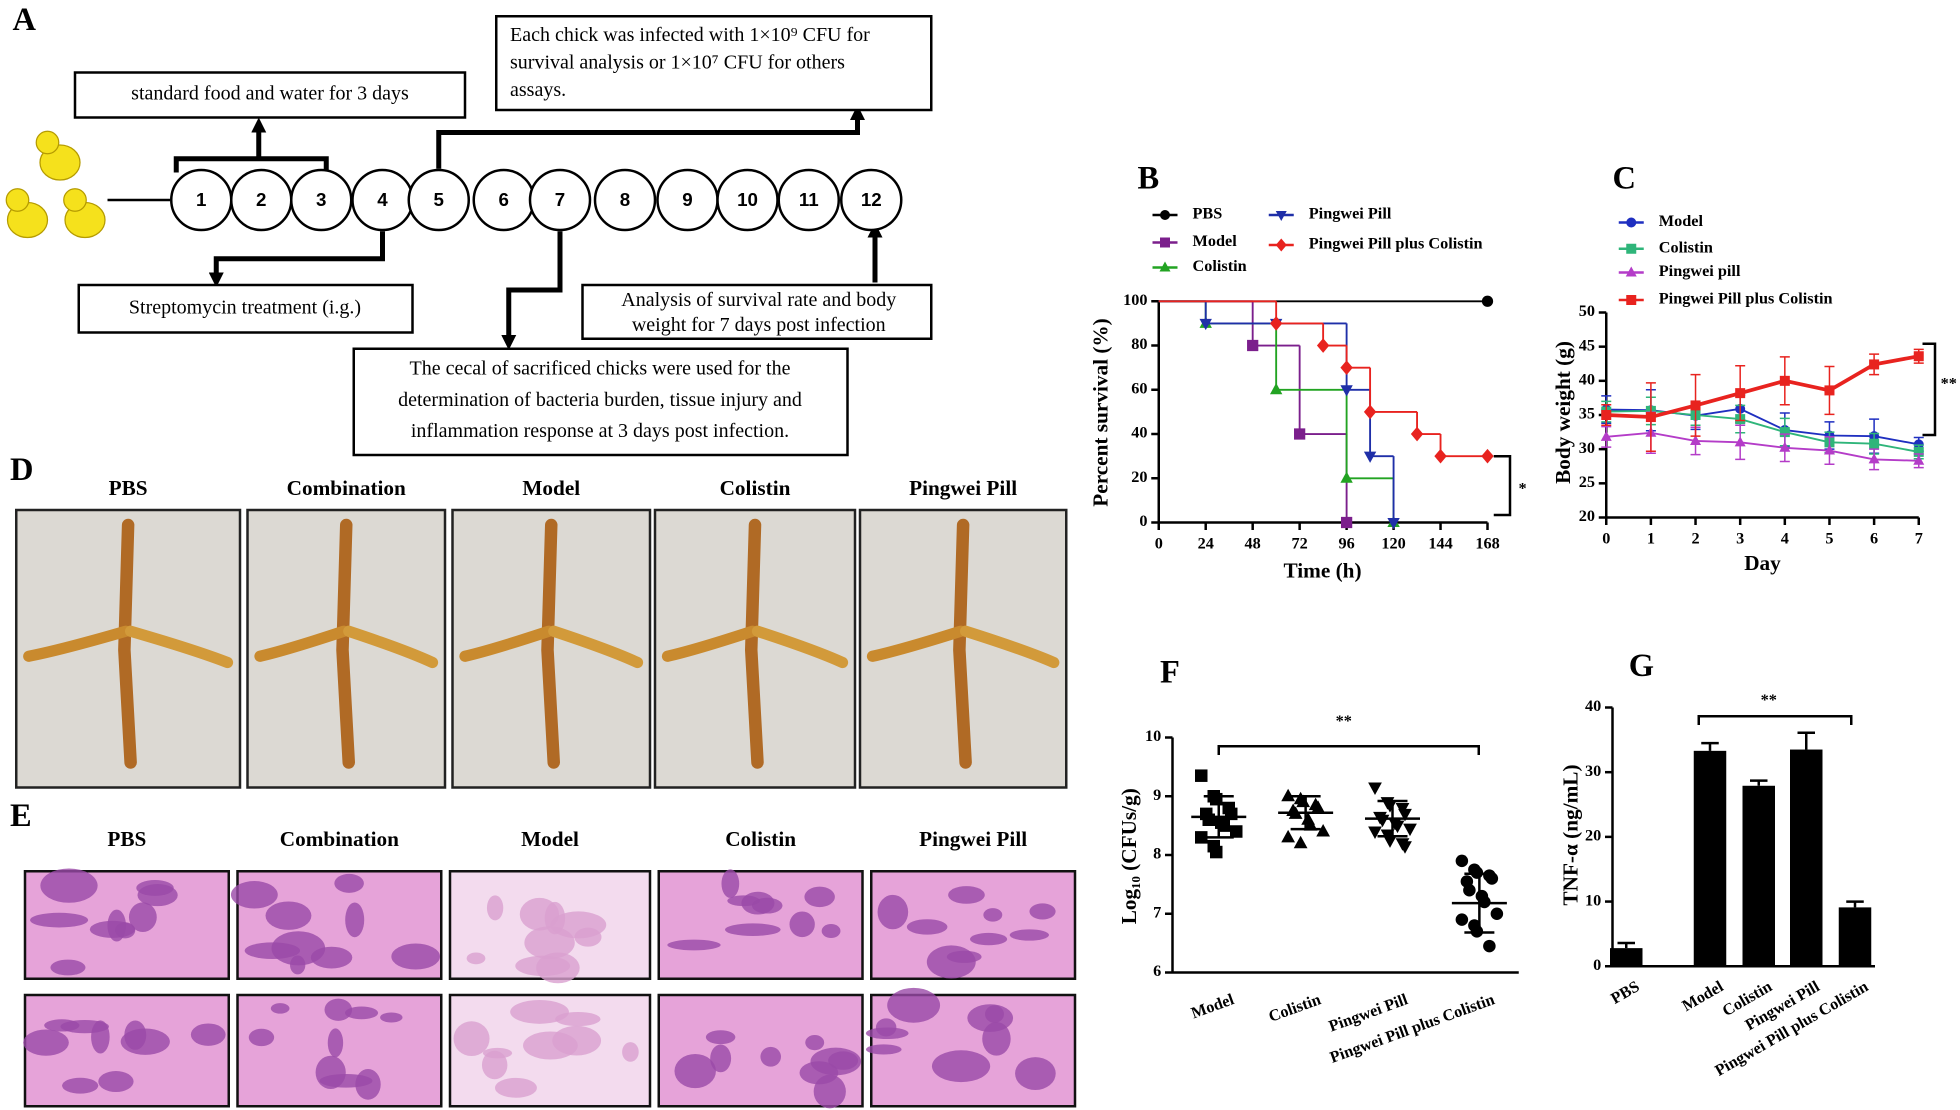 This screenshot has height=1110, width=1960. I want to click on significance-bracket, so click(1348, 750).